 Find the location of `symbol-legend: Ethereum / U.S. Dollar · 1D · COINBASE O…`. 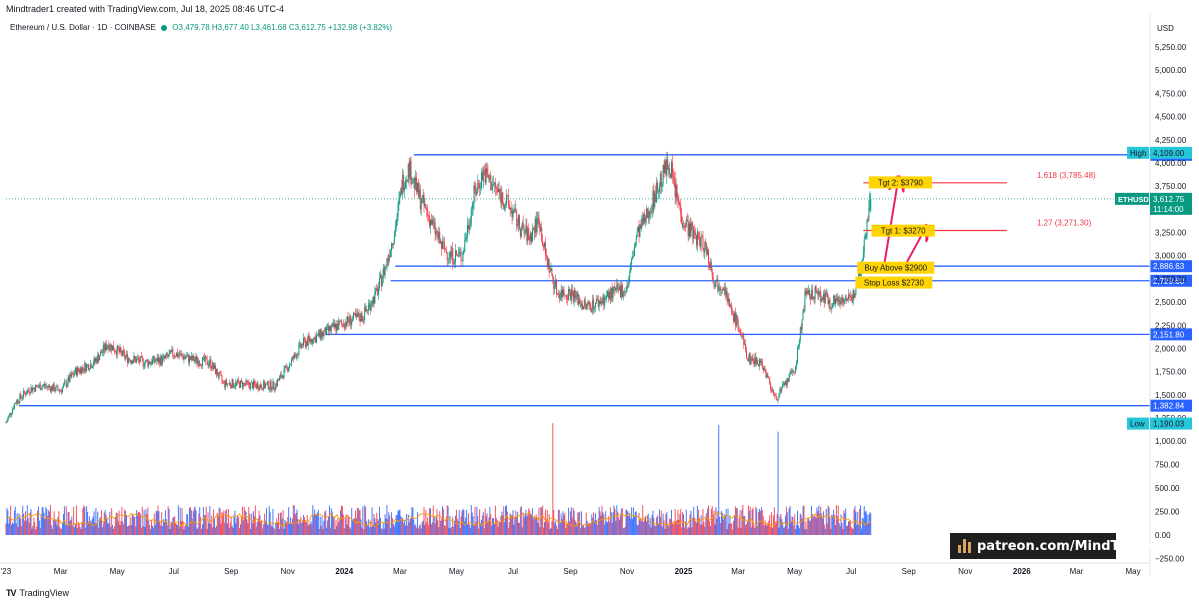

symbol-legend: Ethereum / U.S. Dollar · 1D · COINBASE O… is located at coordinates (201, 27).